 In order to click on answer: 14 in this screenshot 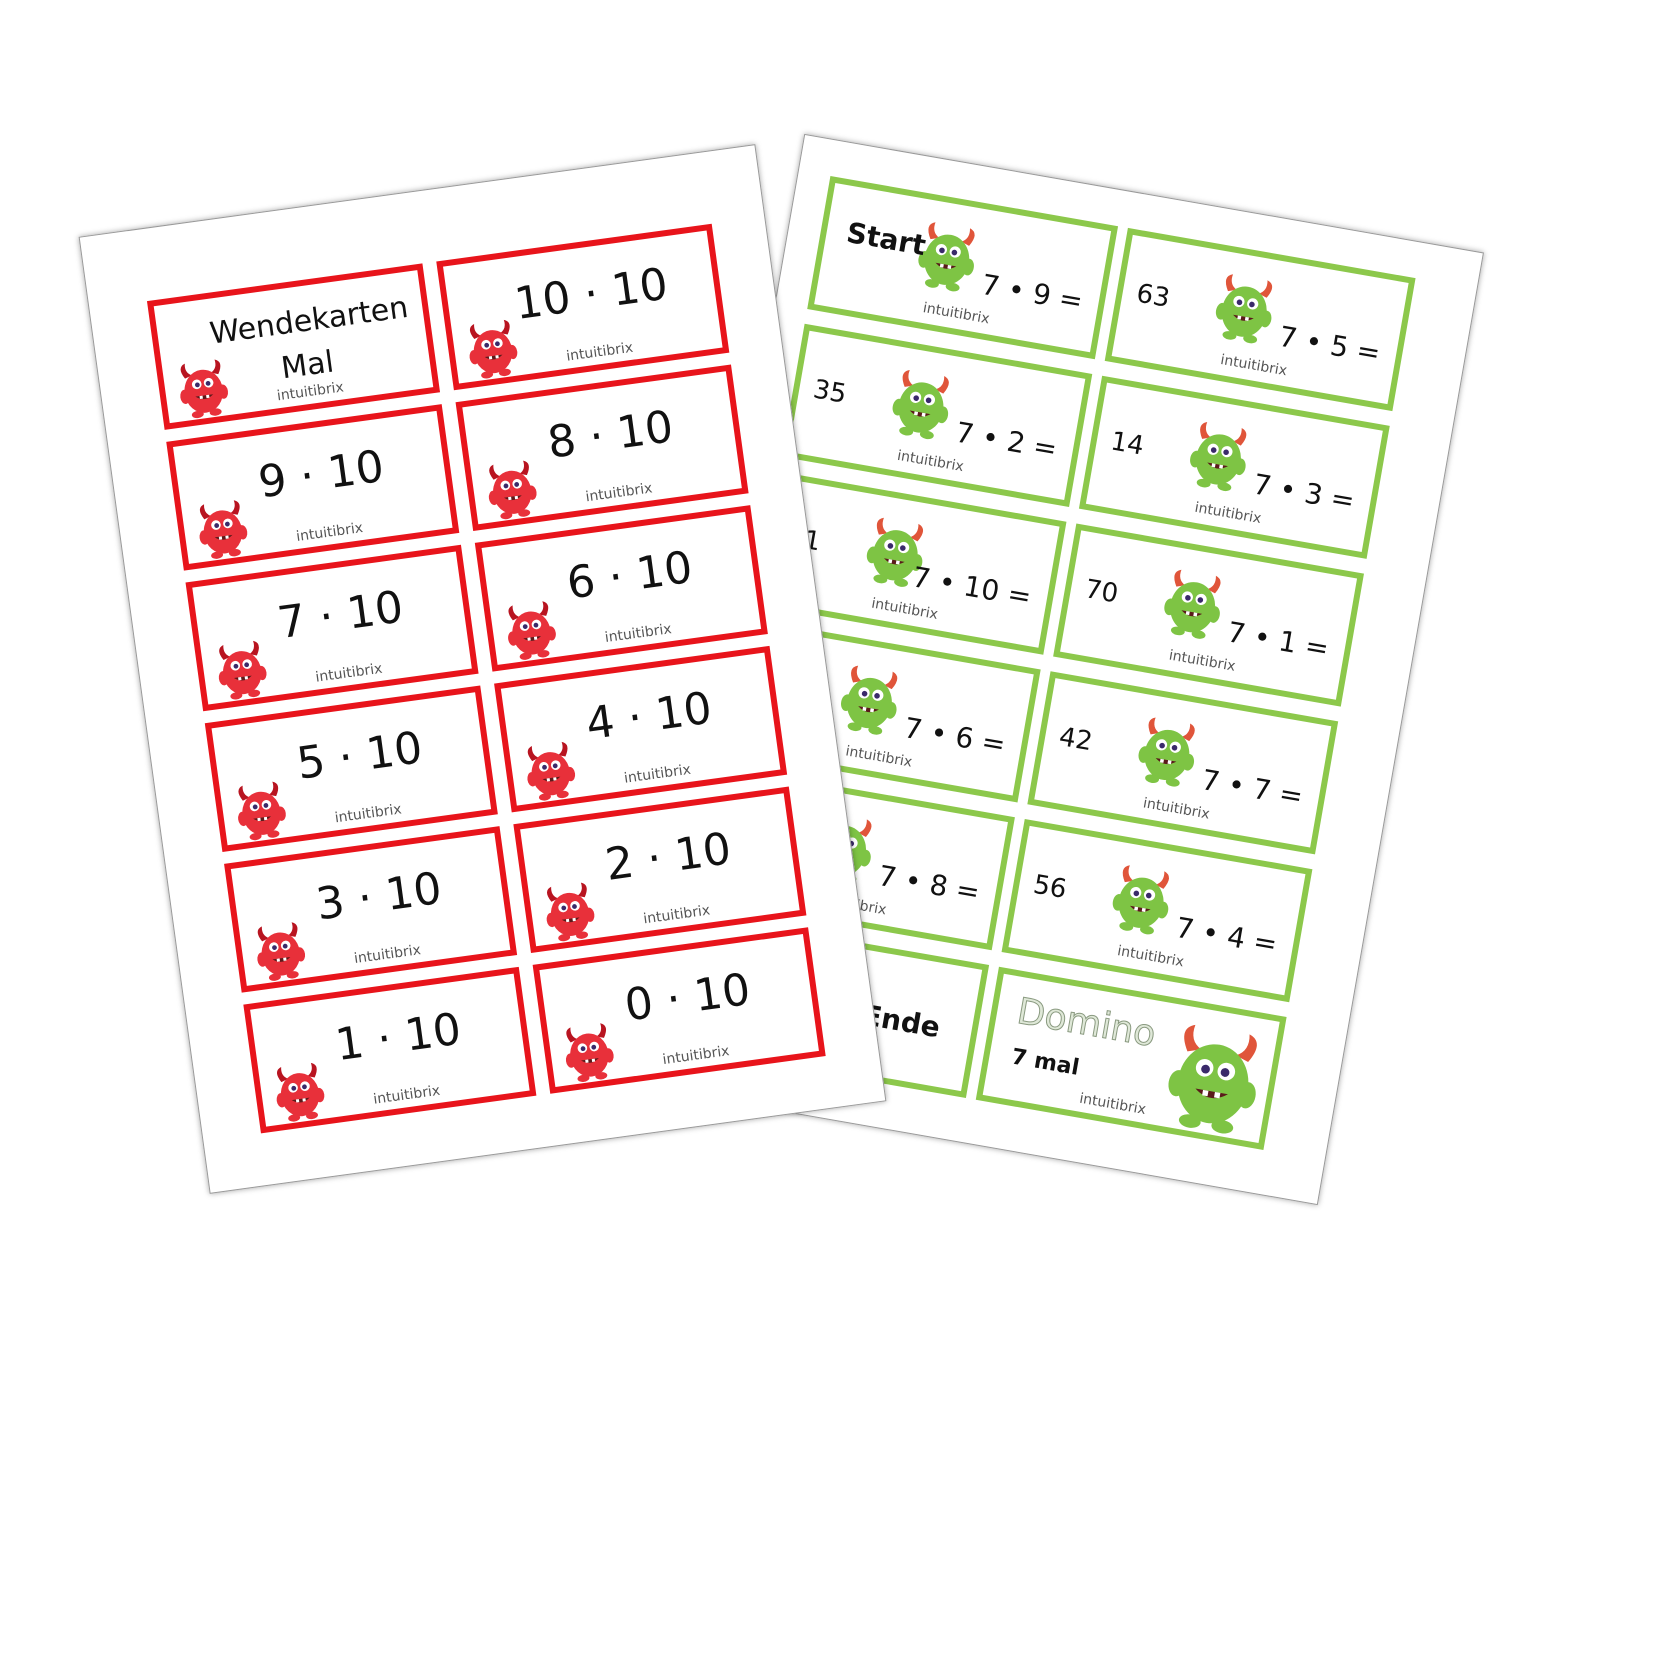, I will do `click(1127, 444)`.